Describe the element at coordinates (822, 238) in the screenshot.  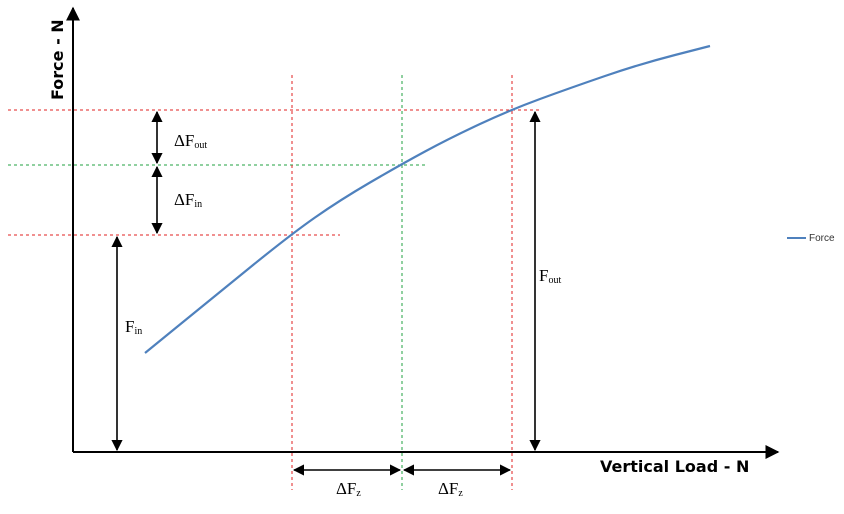
I see `legend-label-force: Force` at that location.